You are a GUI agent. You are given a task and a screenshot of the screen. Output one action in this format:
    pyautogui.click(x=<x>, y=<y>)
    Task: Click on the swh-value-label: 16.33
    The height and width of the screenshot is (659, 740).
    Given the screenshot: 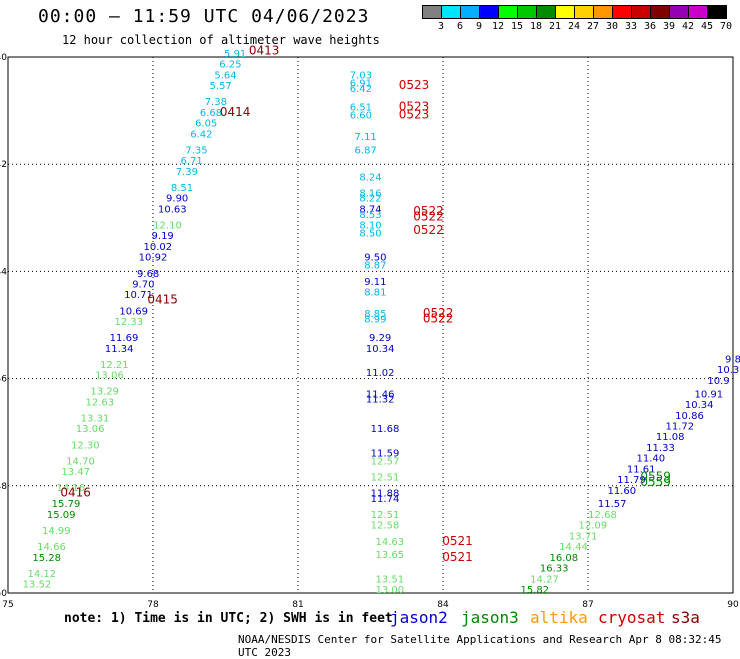 What is the action you would take?
    pyautogui.click(x=554, y=569)
    